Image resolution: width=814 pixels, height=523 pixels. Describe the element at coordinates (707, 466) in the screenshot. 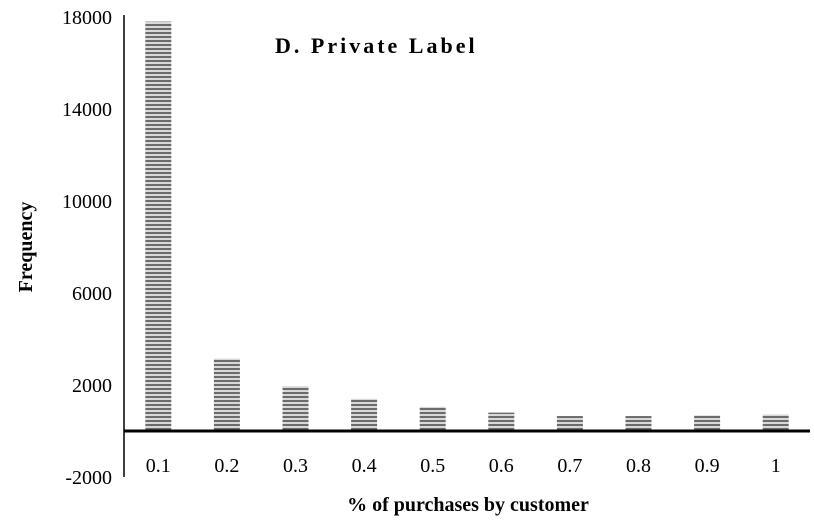

I see `x-tick-label: 0.9` at that location.